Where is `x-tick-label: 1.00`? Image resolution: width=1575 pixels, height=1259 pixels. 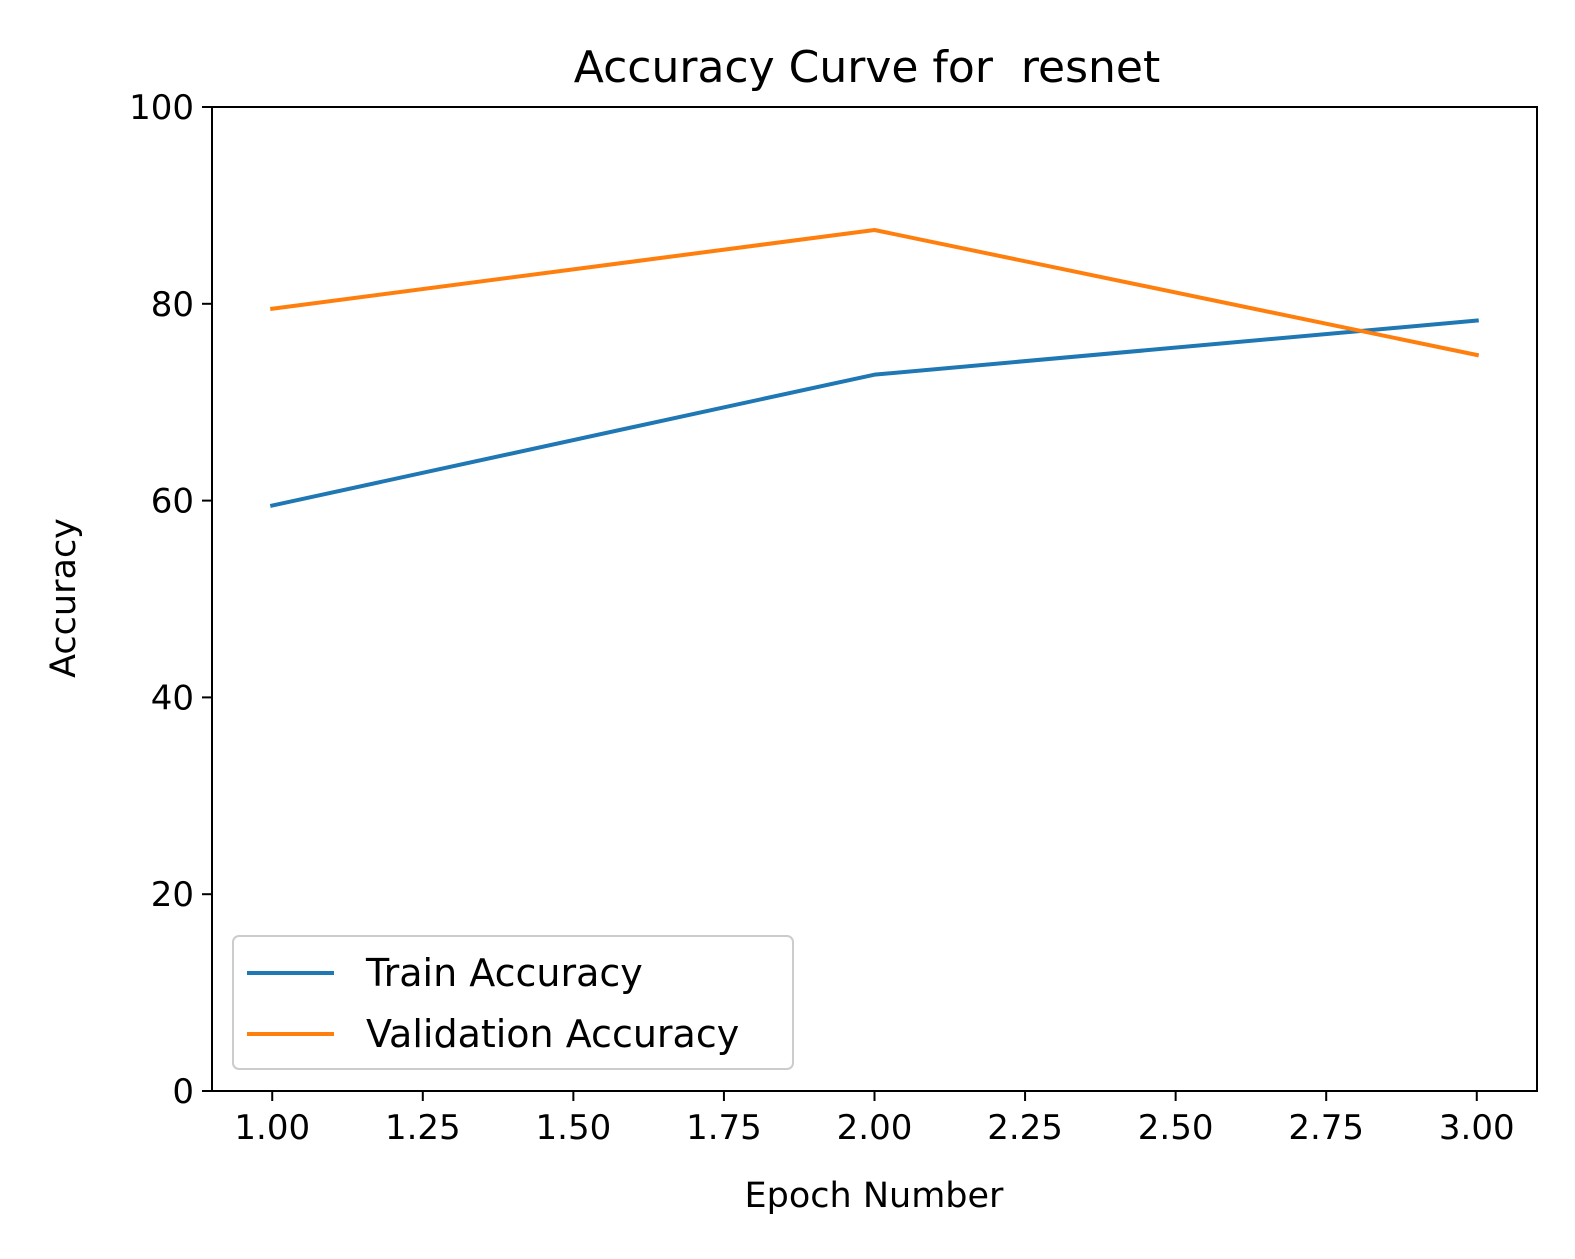
x-tick-label: 1.00 is located at coordinates (272, 1128).